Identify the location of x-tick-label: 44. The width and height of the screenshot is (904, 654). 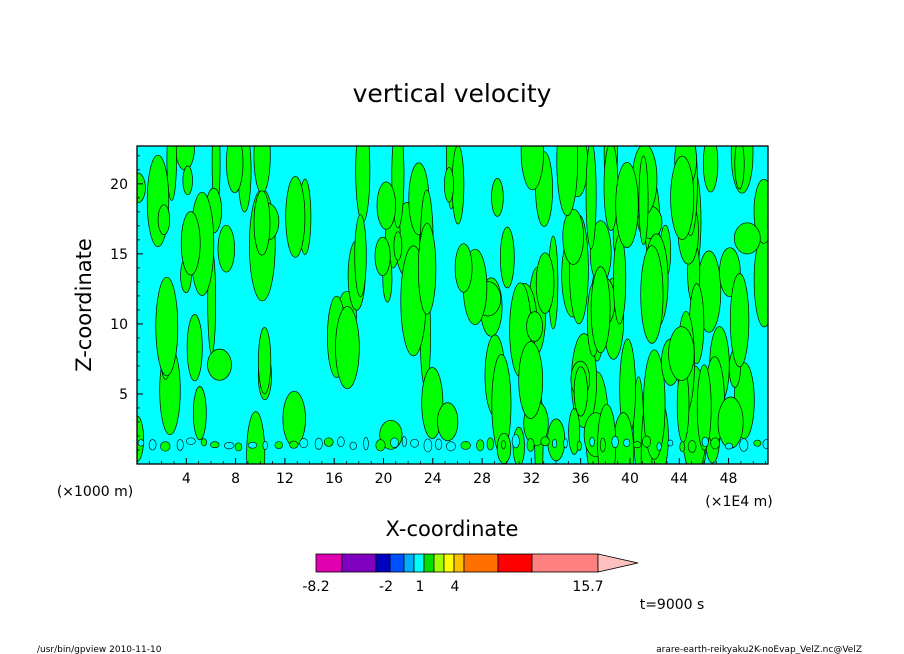
(679, 479).